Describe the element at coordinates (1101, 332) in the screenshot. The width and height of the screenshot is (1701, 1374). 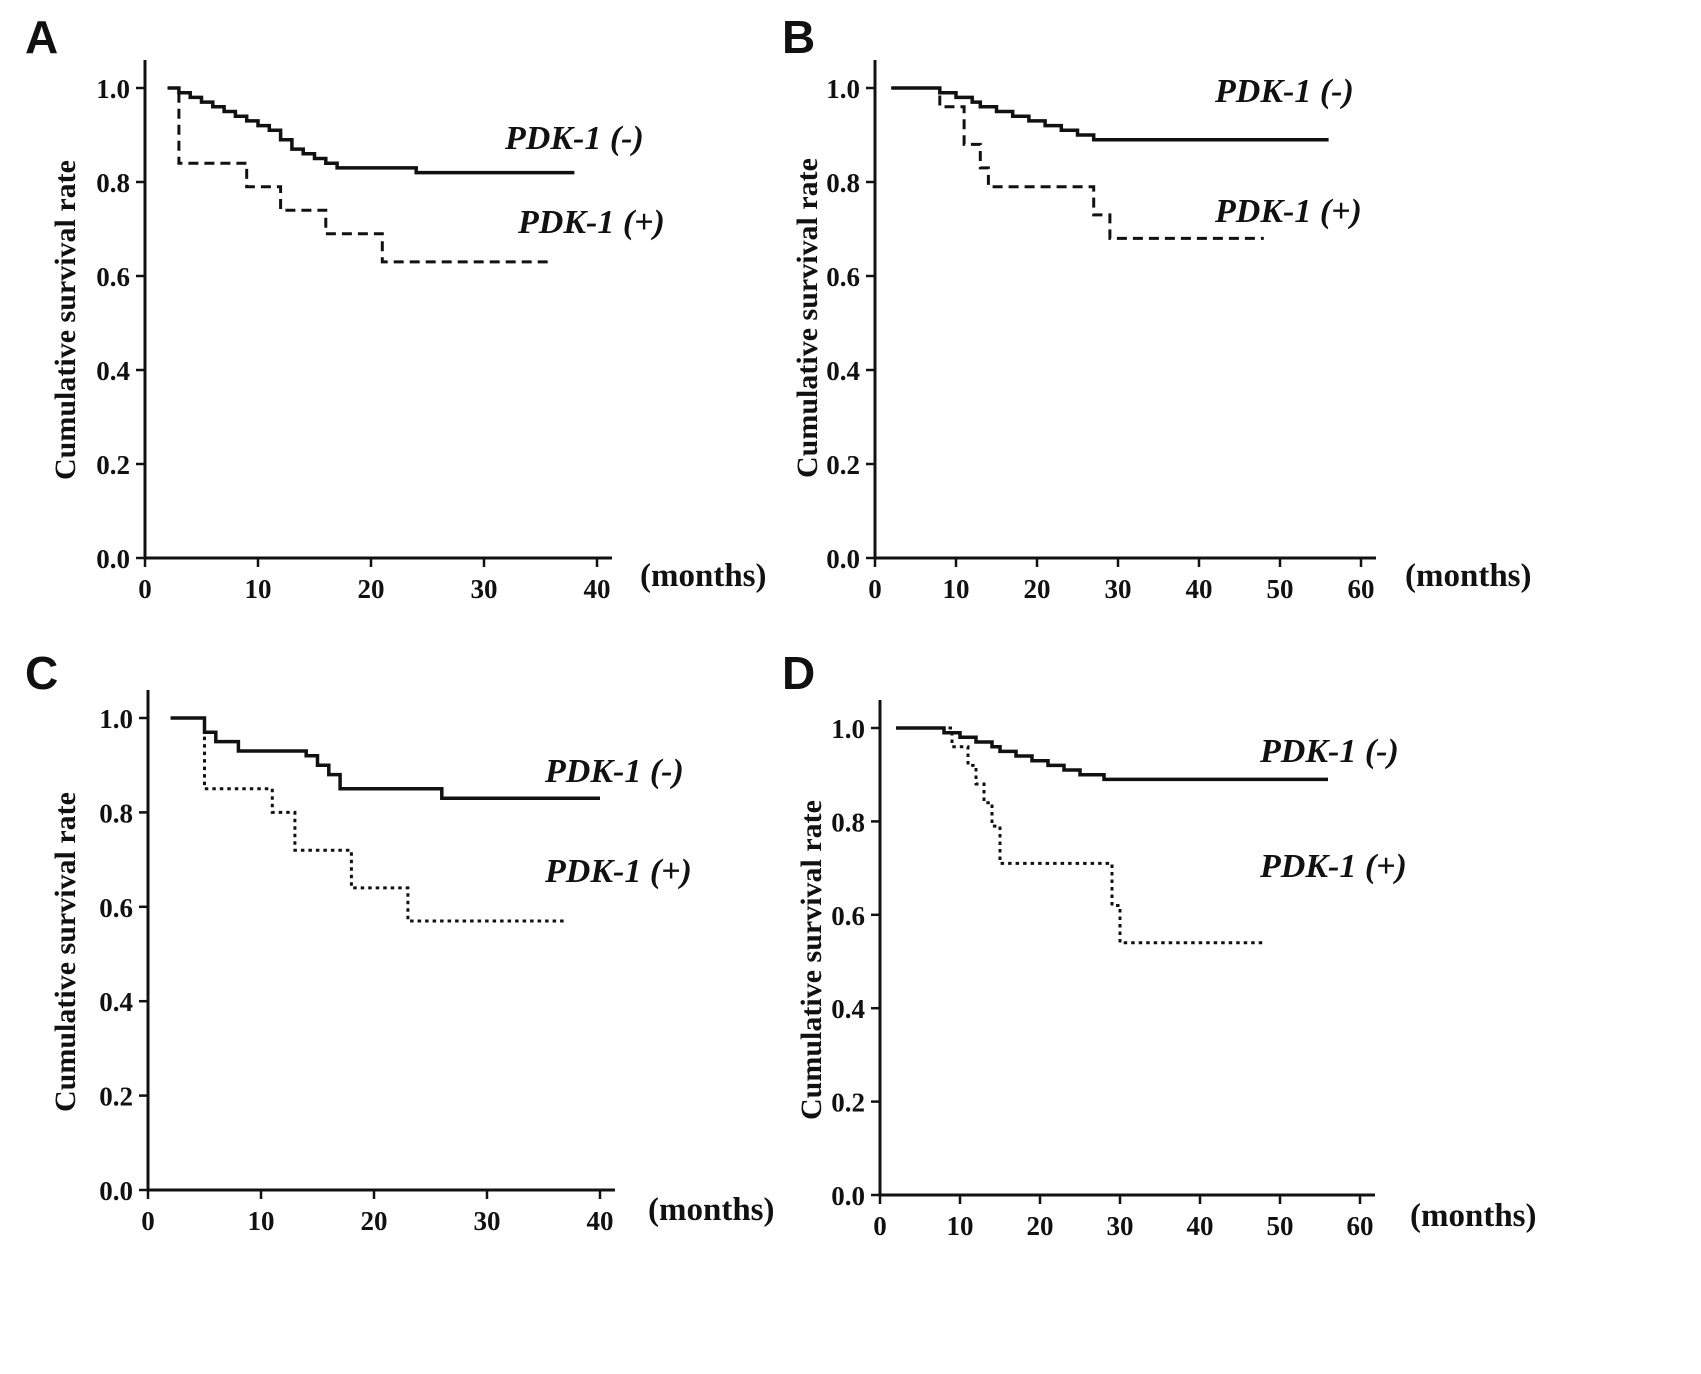
I see `panel-b-plot: 0 10 20 30 40 50 60 1.0 0.8 0.6 0.4 0.2 0.0` at that location.